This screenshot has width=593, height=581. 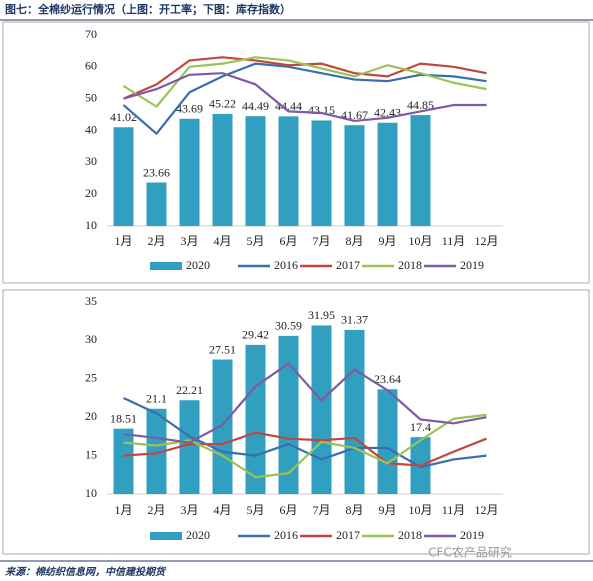 What do you see at coordinates (387, 379) in the screenshot?
I see `value-label: 23.64` at bounding box center [387, 379].